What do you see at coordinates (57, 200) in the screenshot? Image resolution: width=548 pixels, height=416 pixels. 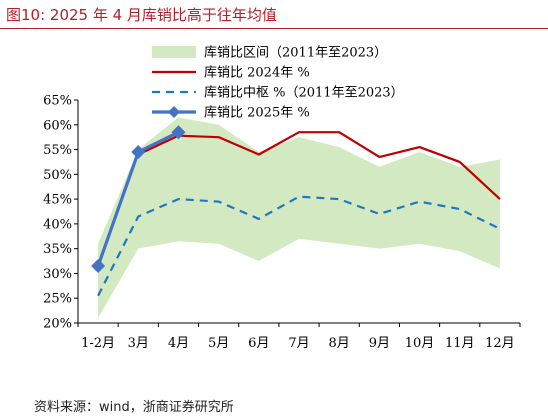 I see `y-tick-label: 45%` at bounding box center [57, 200].